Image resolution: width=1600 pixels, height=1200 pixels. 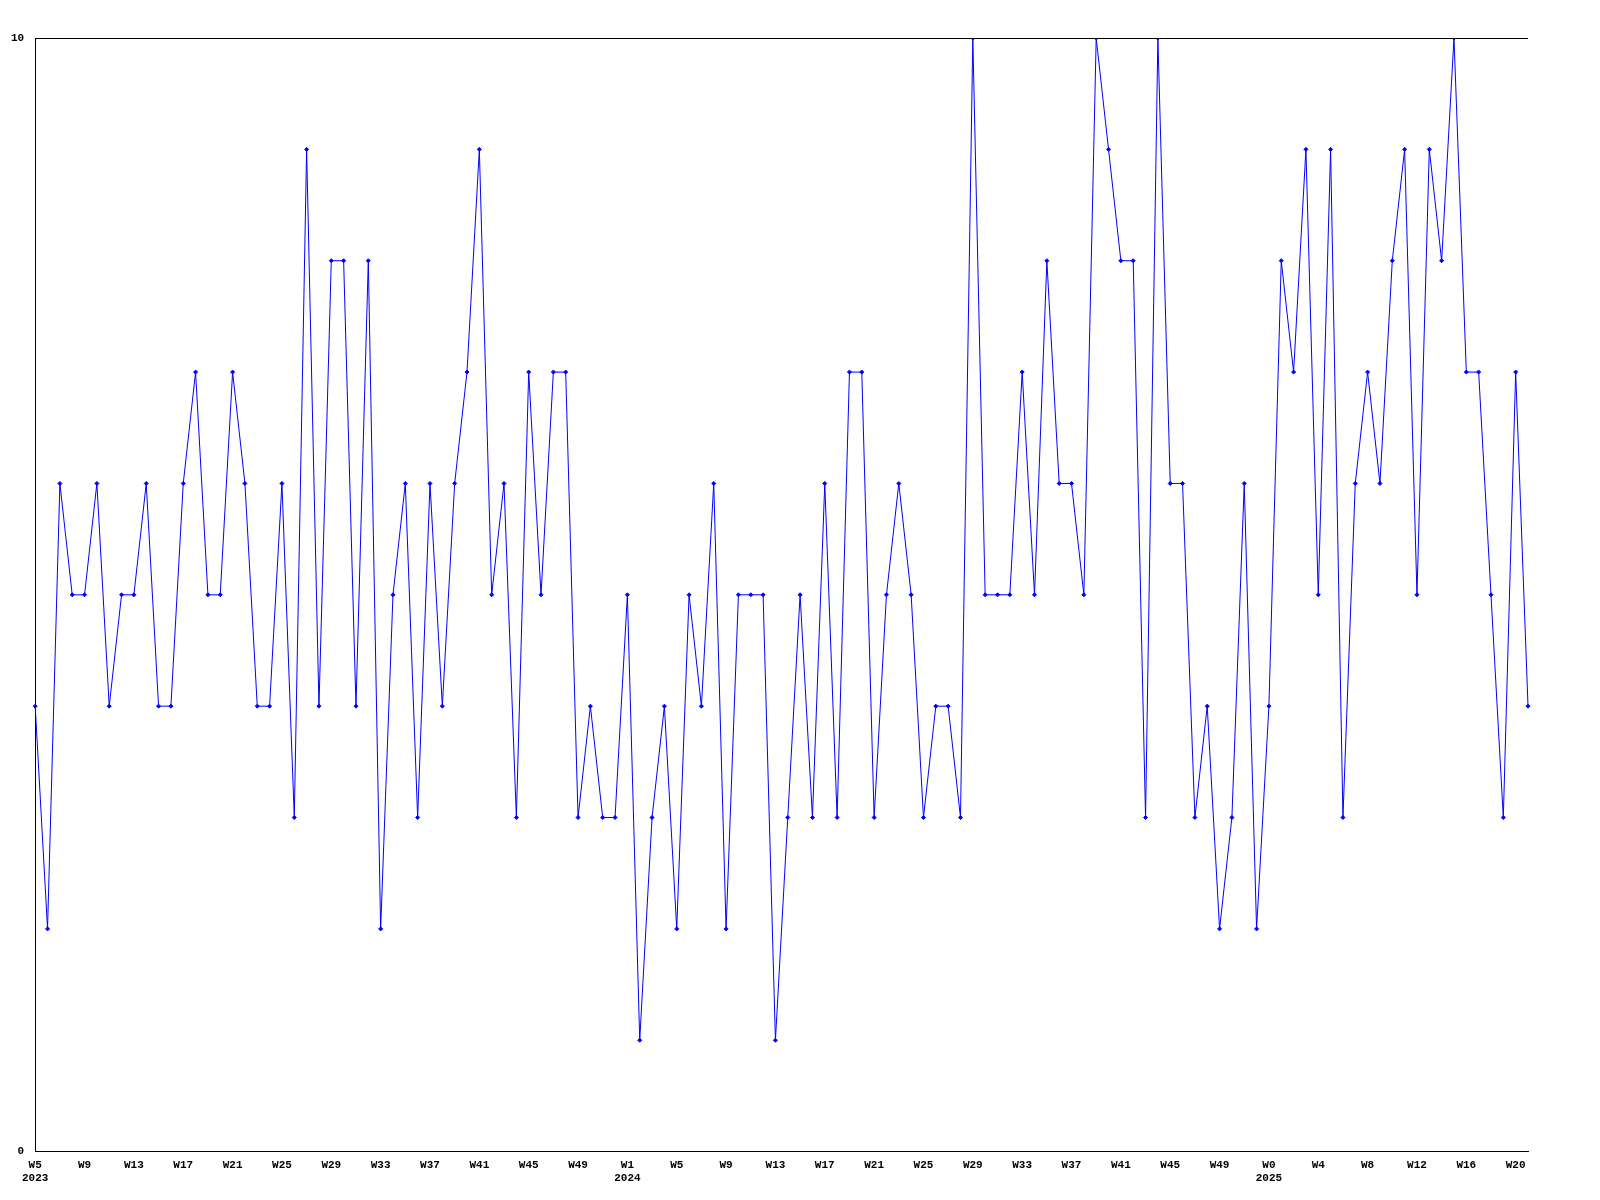 What do you see at coordinates (1318, 1164) in the screenshot?
I see `x-tick-label: W4` at bounding box center [1318, 1164].